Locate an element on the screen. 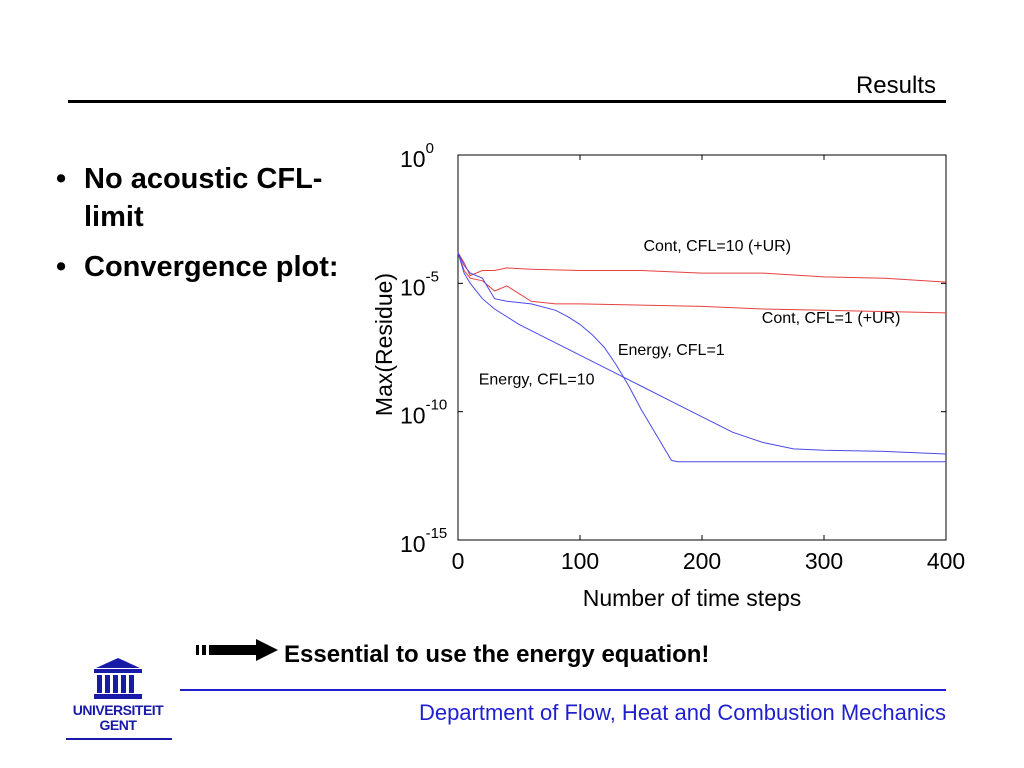  x-axis-label: Number of time steps is located at coordinates (692, 598).